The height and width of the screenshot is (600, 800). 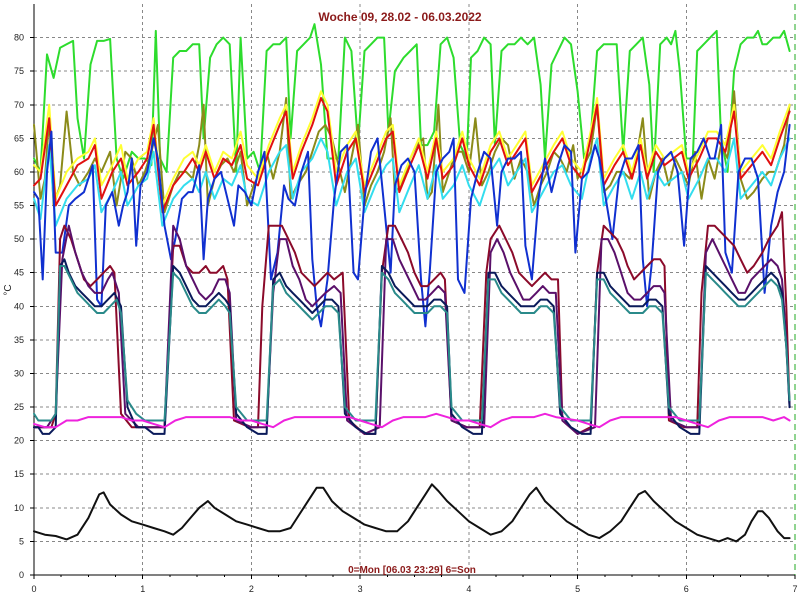 What do you see at coordinates (19, 71) in the screenshot?
I see `y-tick-label: 75` at bounding box center [19, 71].